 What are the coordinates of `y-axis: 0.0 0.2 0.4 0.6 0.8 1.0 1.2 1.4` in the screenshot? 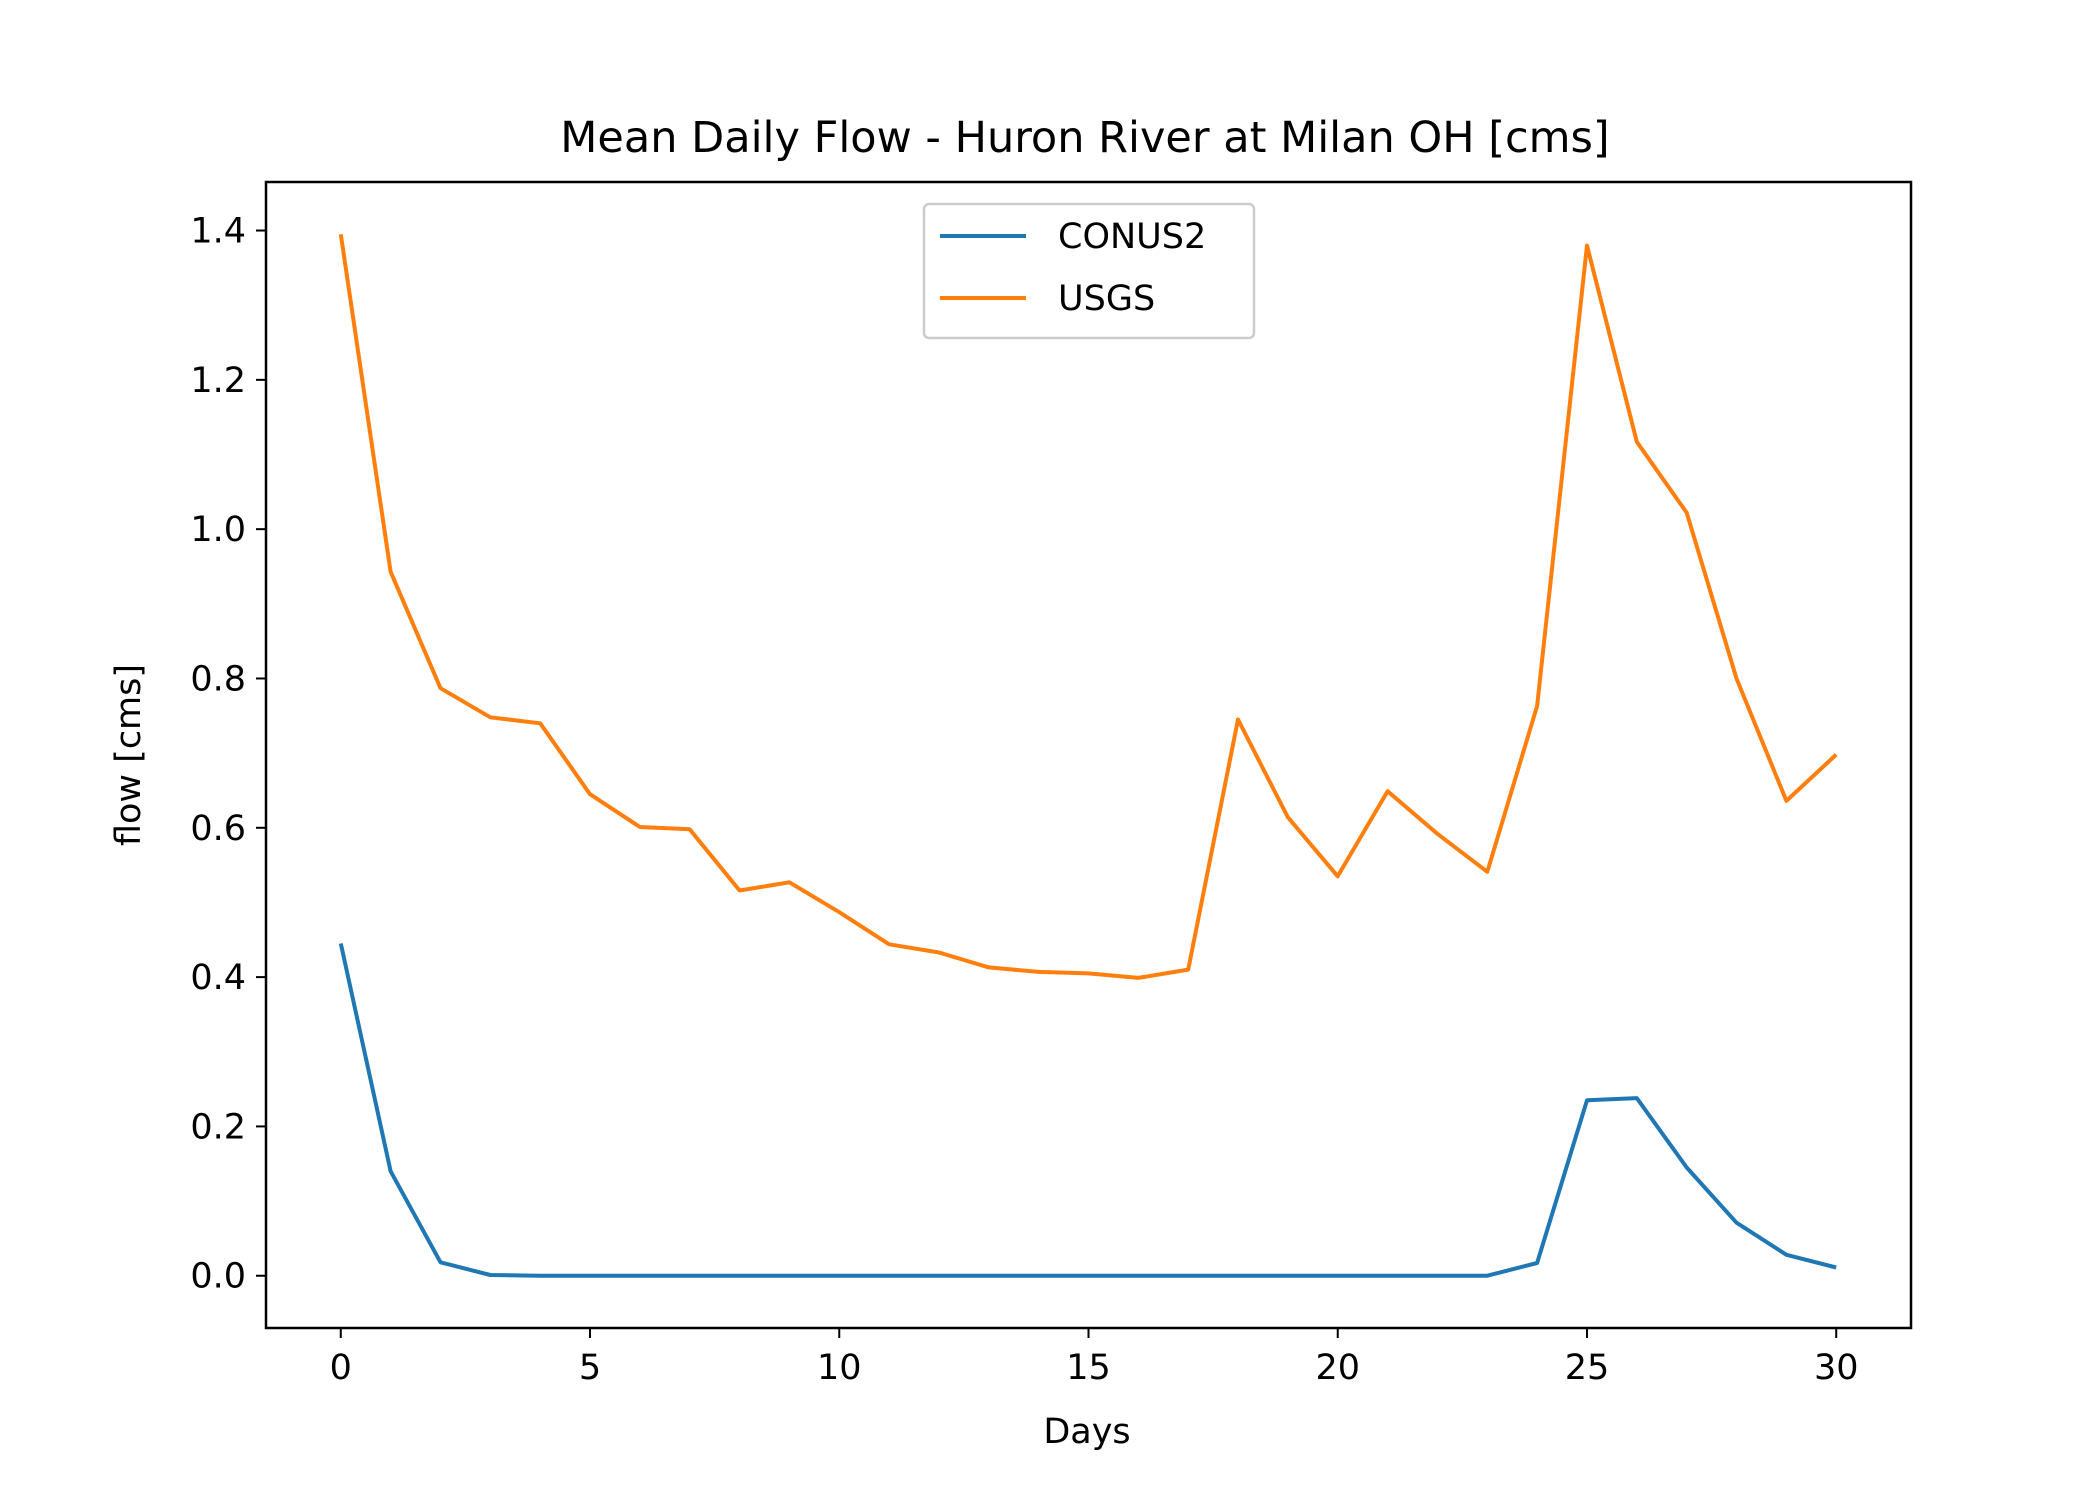 It's located at (228, 754).